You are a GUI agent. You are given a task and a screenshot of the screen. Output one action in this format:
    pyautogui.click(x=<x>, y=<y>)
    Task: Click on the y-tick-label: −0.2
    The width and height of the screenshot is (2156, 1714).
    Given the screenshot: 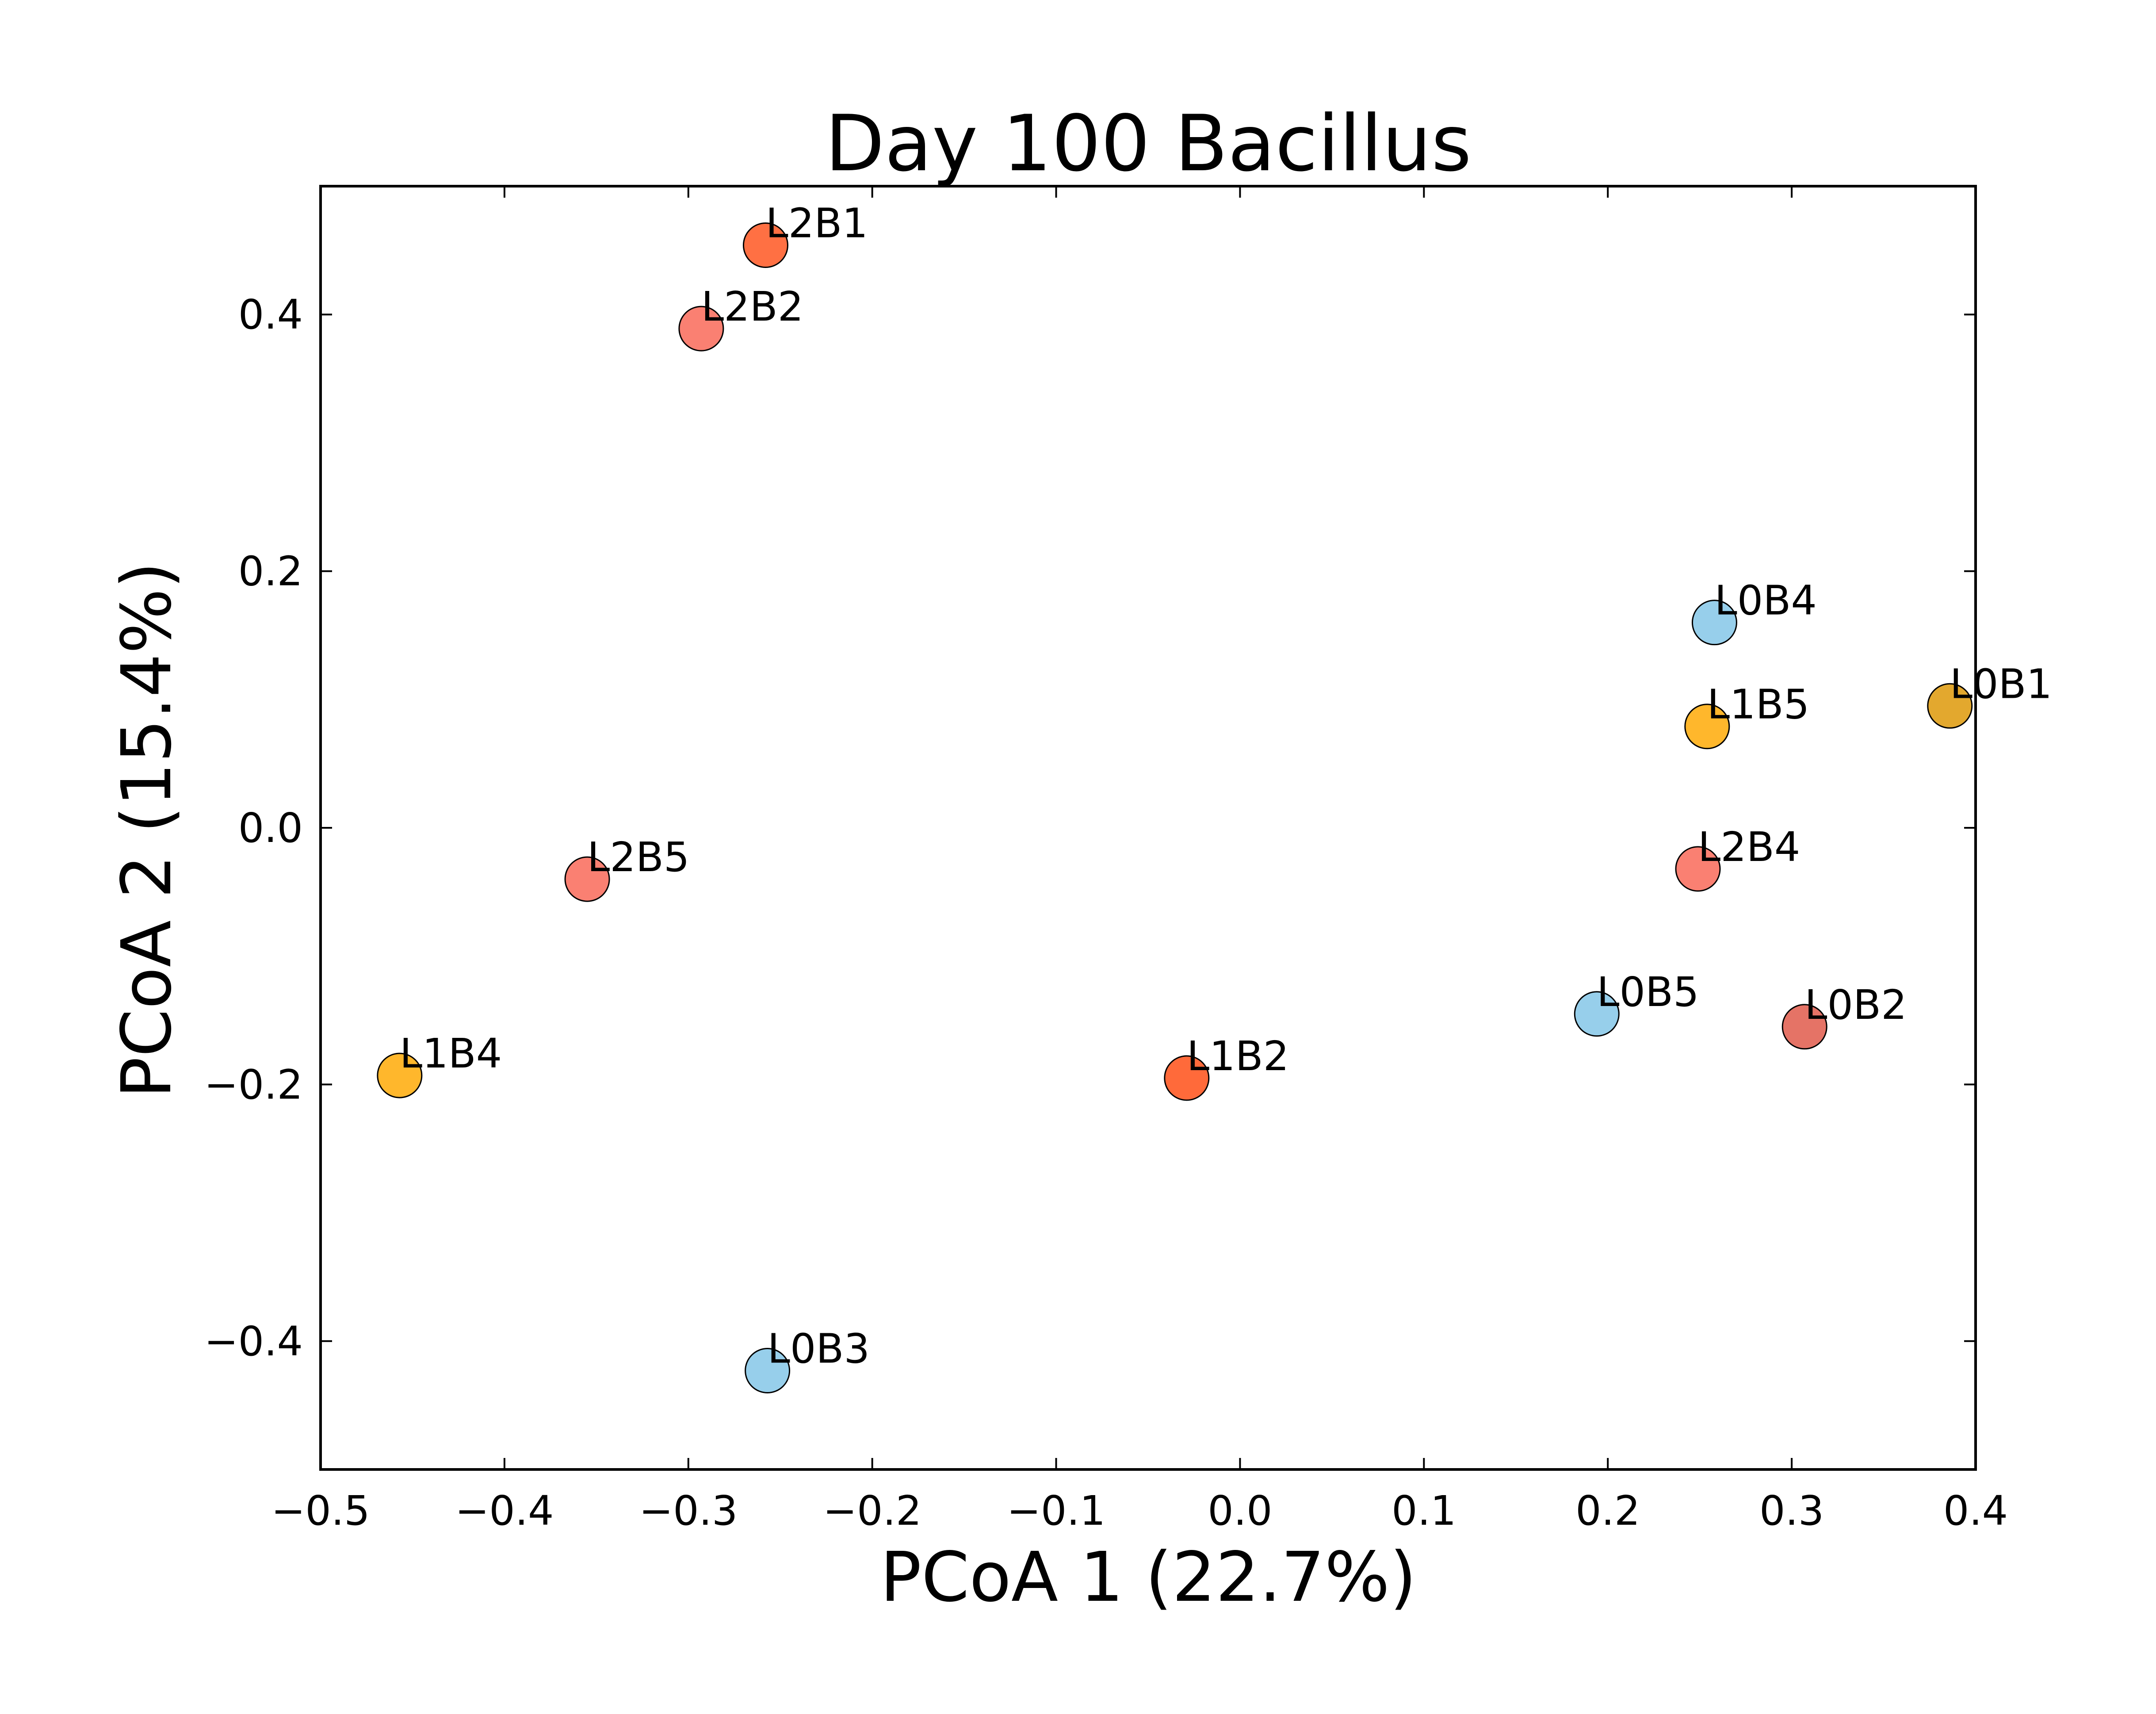 What is the action you would take?
    pyautogui.click(x=253, y=1084)
    